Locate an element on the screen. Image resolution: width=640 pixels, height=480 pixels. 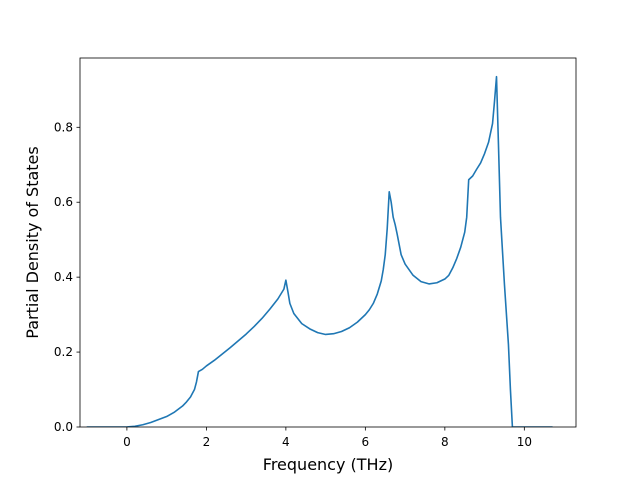
y-tick-label: 0.0 is located at coordinates (63, 427).